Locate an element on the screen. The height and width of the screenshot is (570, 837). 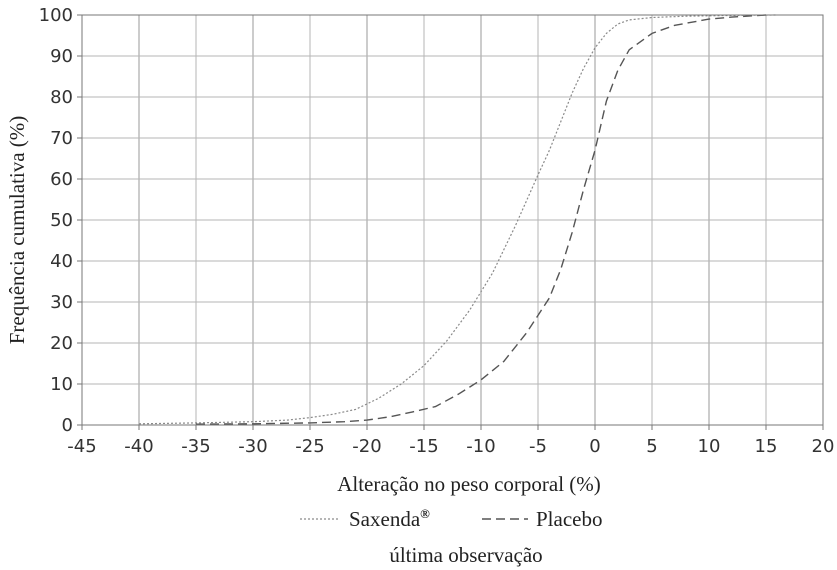
x-tick-label: -35 is located at coordinates (195, 446).